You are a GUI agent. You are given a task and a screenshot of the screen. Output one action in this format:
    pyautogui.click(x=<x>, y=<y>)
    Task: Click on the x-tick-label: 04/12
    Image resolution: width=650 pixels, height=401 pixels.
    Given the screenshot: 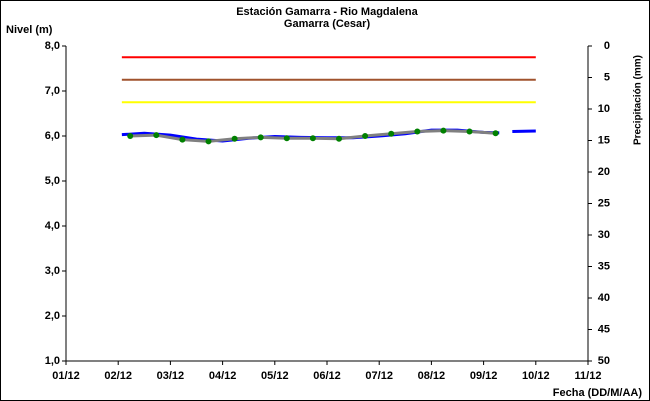 What is the action you would take?
    pyautogui.click(x=223, y=376)
    